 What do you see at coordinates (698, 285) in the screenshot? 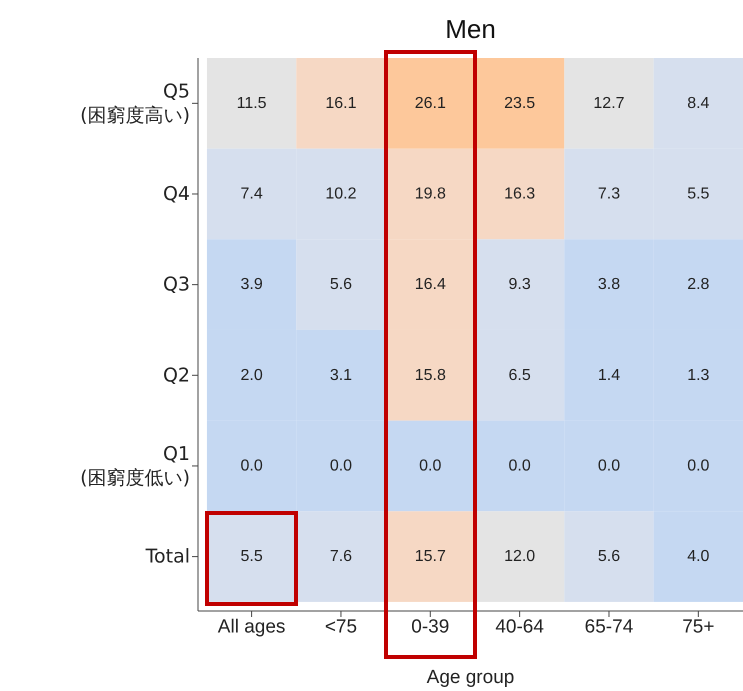
I see `data-label: 2.8` at bounding box center [698, 285].